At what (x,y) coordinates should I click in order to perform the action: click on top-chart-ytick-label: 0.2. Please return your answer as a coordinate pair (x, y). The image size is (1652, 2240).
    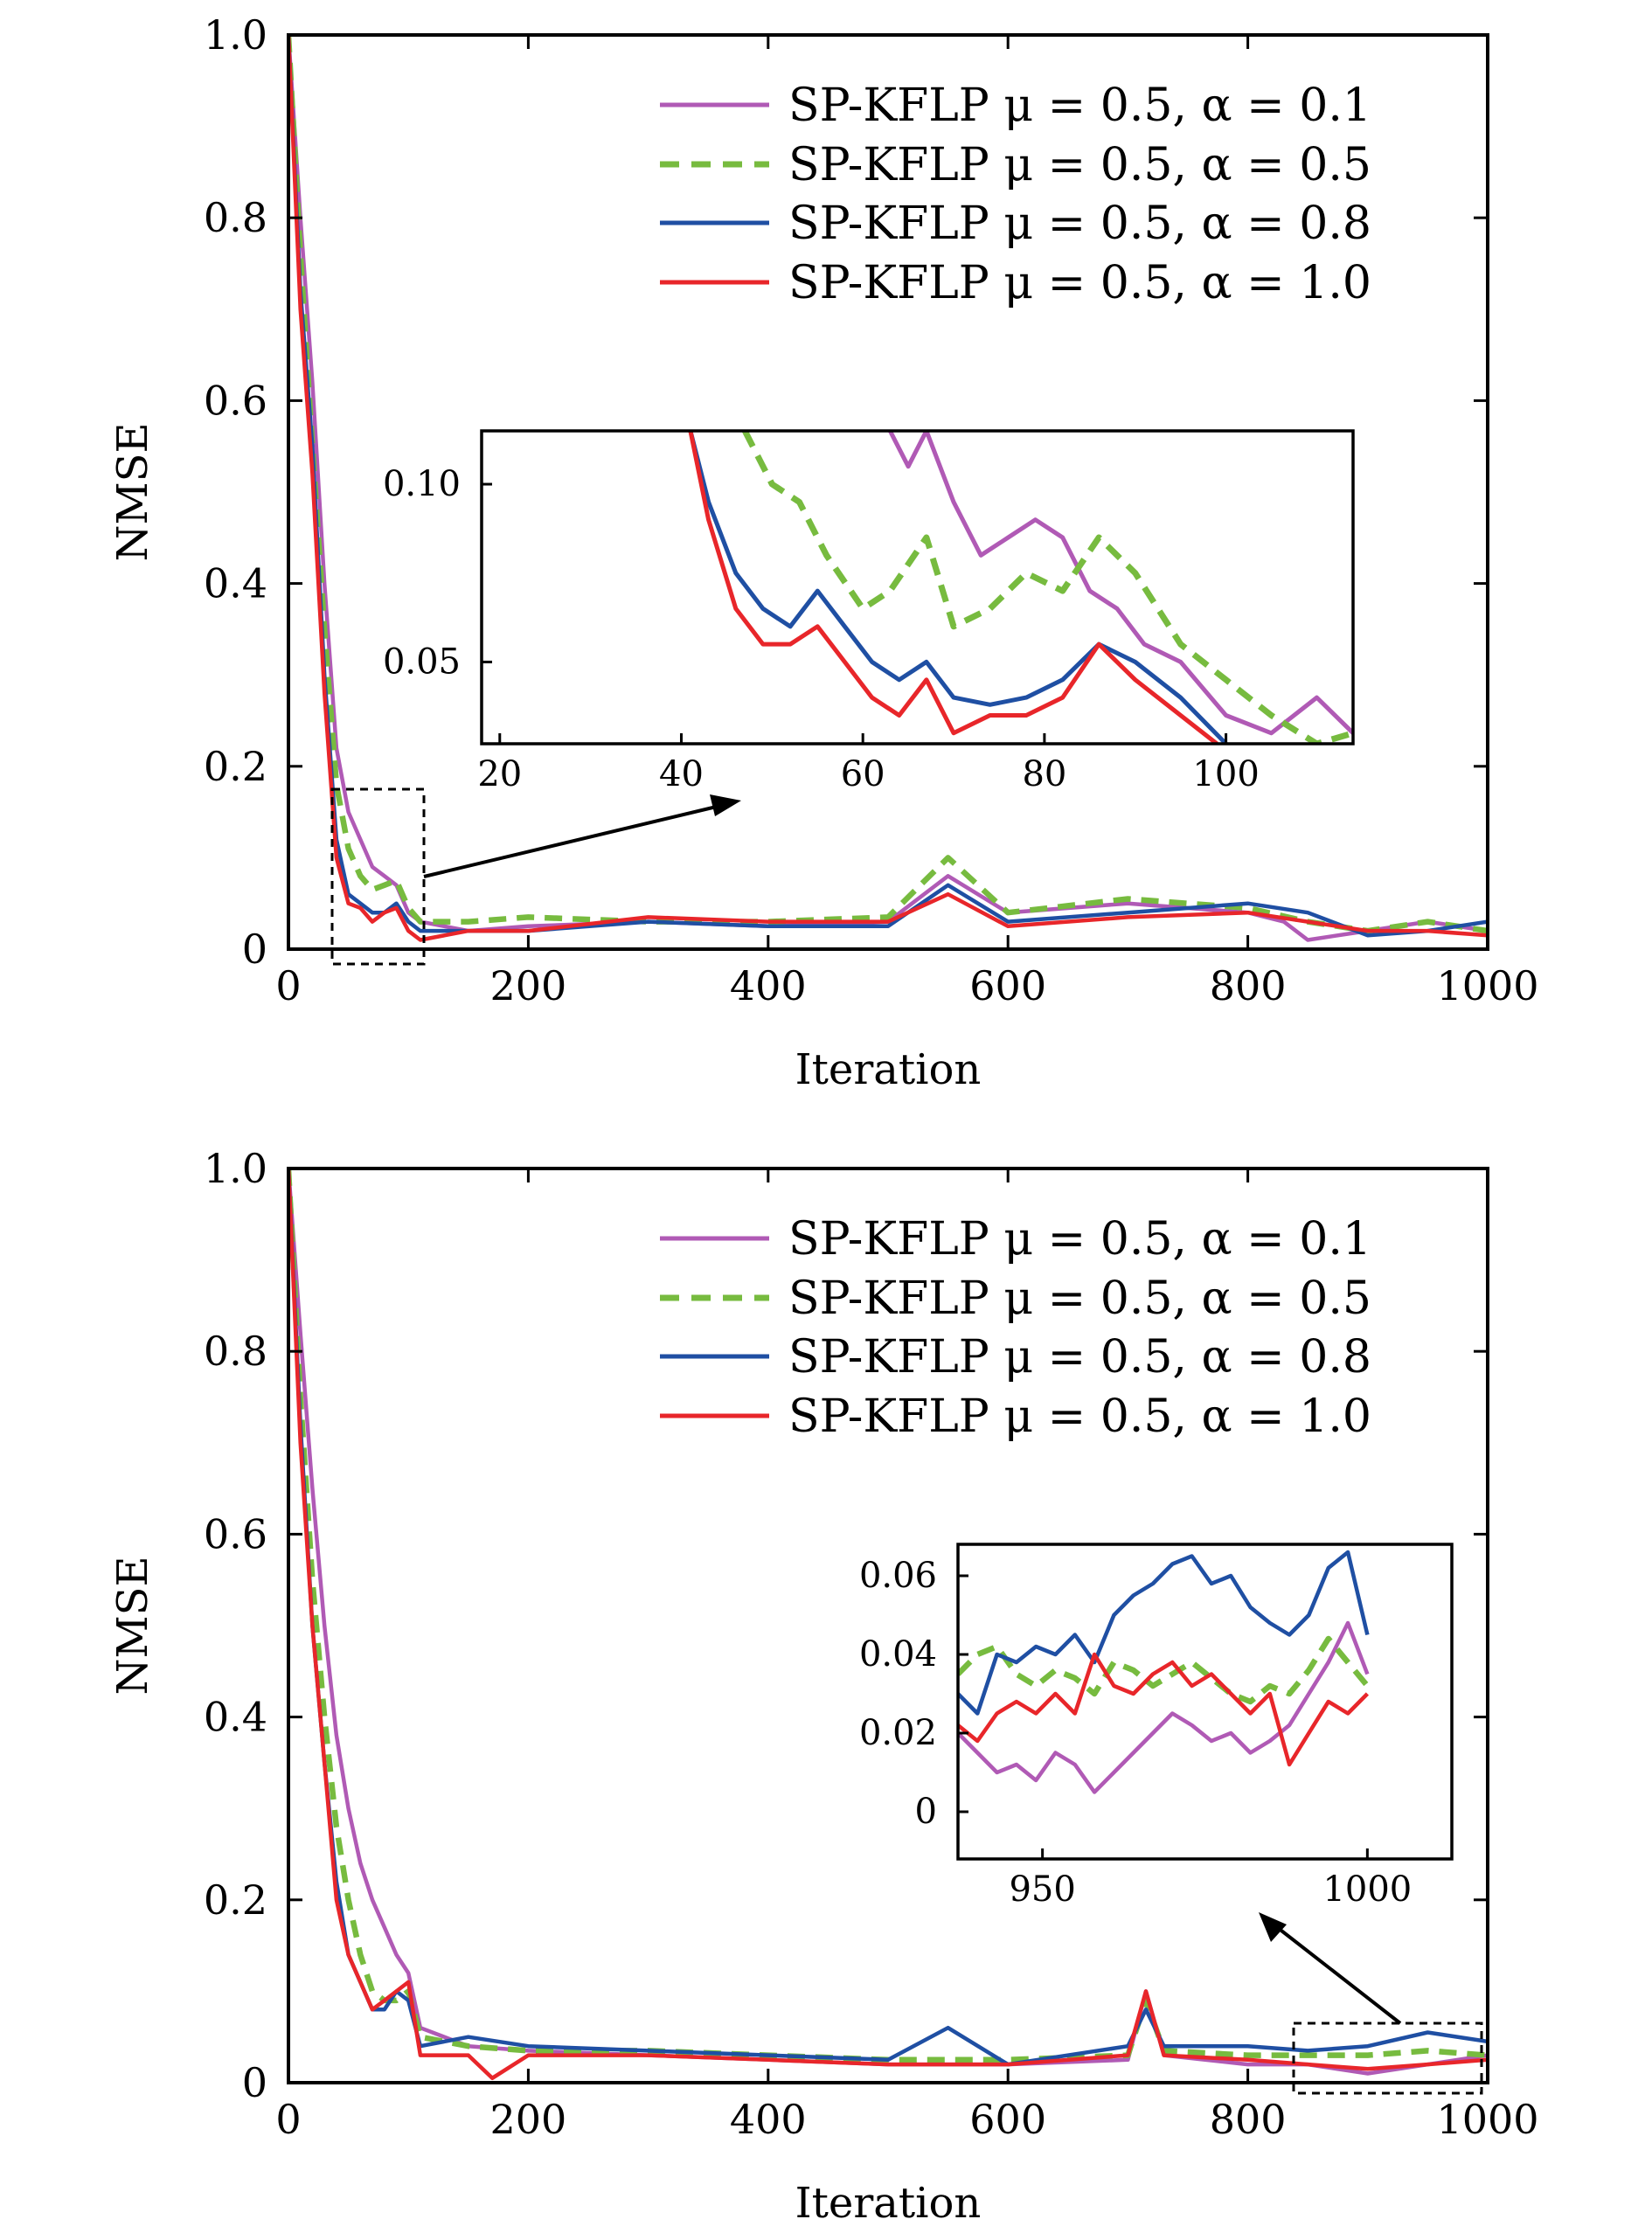
    Looking at the image, I should click on (236, 766).